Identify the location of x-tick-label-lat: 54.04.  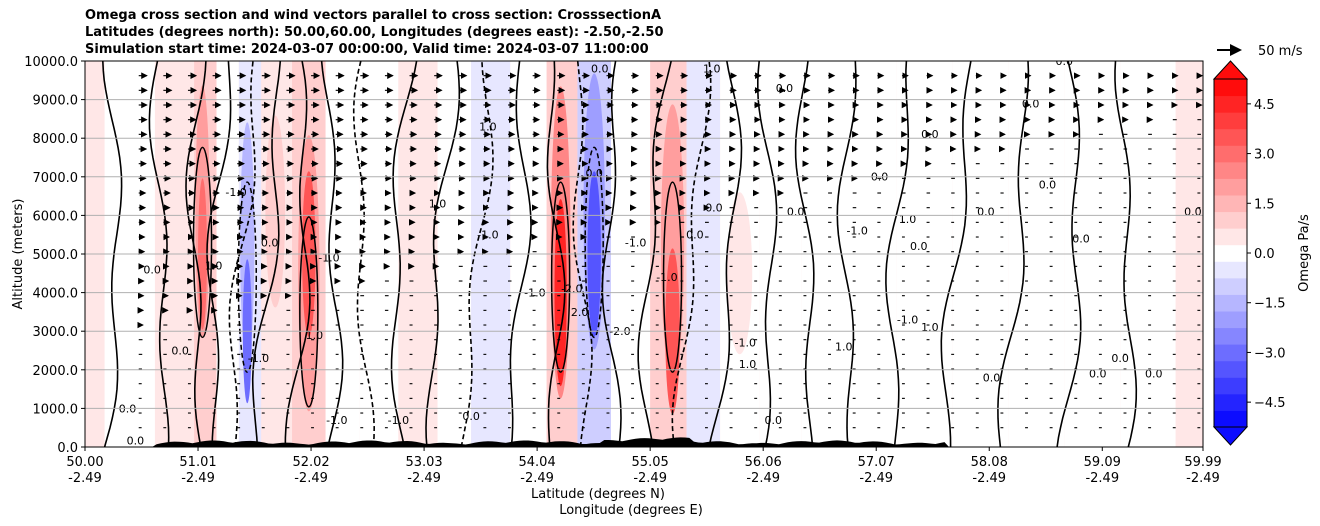
(537, 462).